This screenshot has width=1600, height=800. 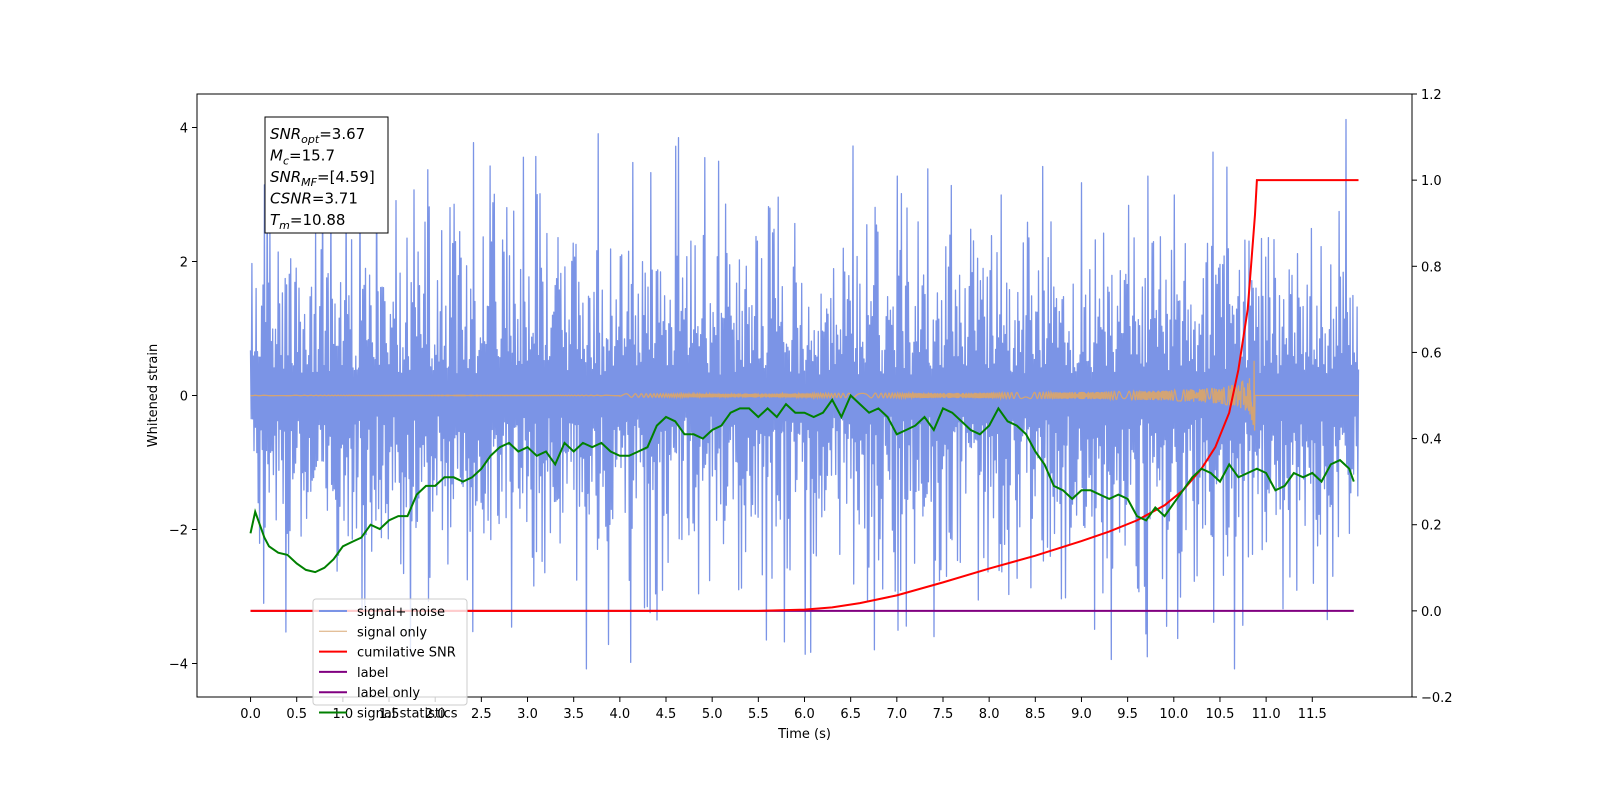 I want to click on legend-label: signal+ noise, so click(x=401, y=612).